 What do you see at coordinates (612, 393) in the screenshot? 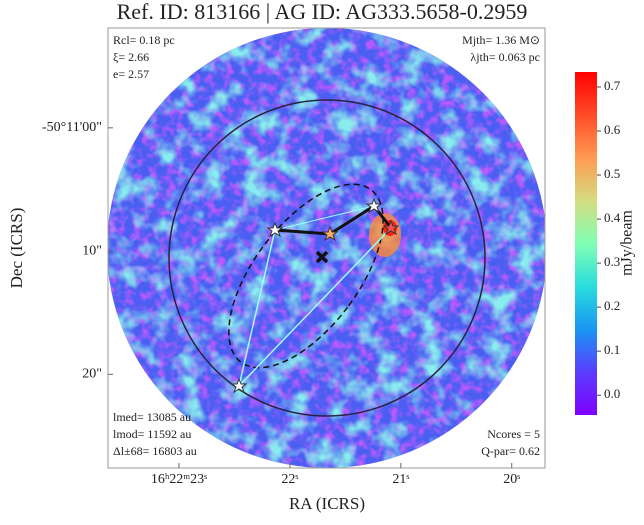
I see `colorbar-tick-label: 0.0` at bounding box center [612, 393].